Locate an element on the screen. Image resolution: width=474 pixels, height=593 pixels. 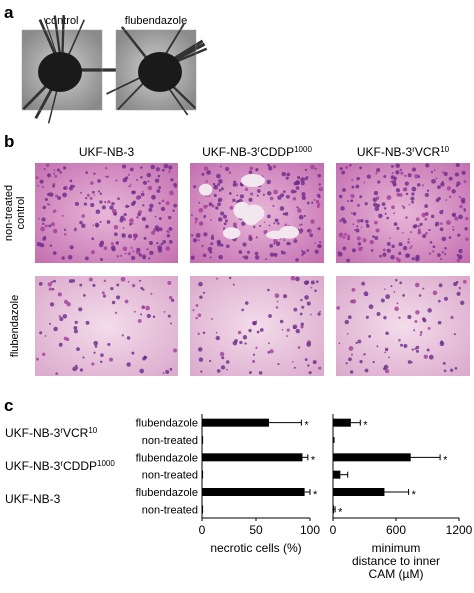
x-tick-label: 100 is located at coordinates (310, 530).